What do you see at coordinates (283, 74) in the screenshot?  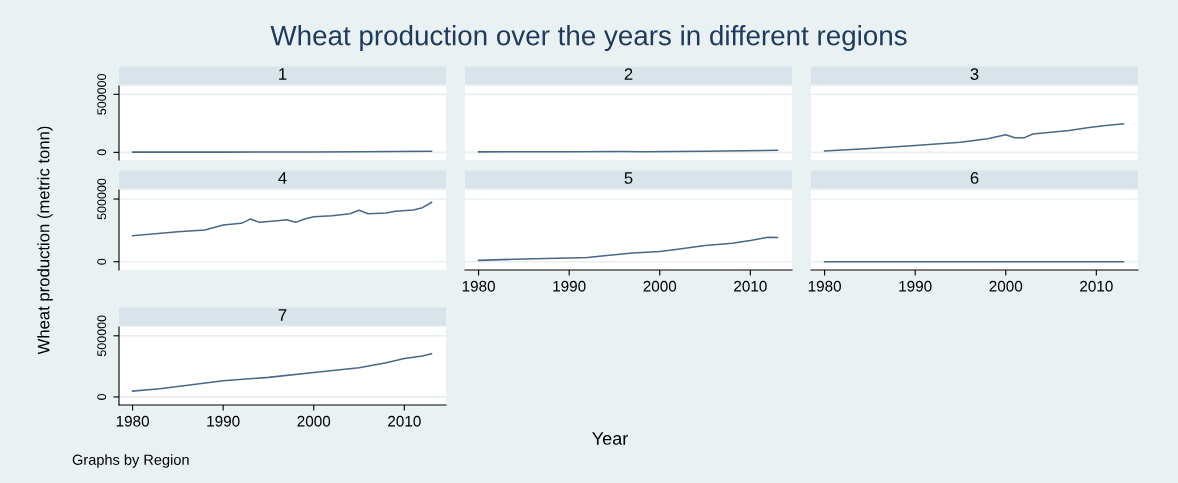 I see `chart-title: 1` at bounding box center [283, 74].